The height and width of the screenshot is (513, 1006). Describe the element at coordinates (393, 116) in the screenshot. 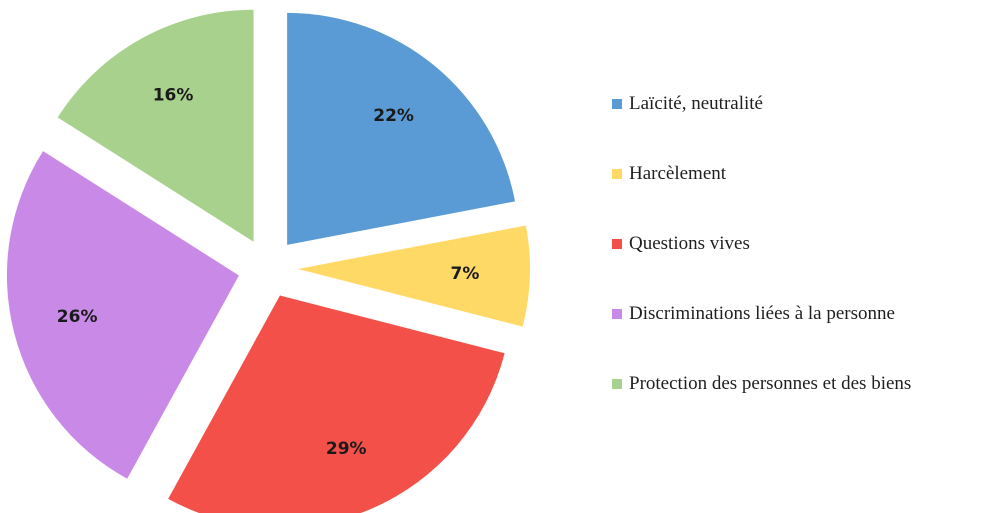

I see `data-label-laicite-neutralite: 22%` at that location.